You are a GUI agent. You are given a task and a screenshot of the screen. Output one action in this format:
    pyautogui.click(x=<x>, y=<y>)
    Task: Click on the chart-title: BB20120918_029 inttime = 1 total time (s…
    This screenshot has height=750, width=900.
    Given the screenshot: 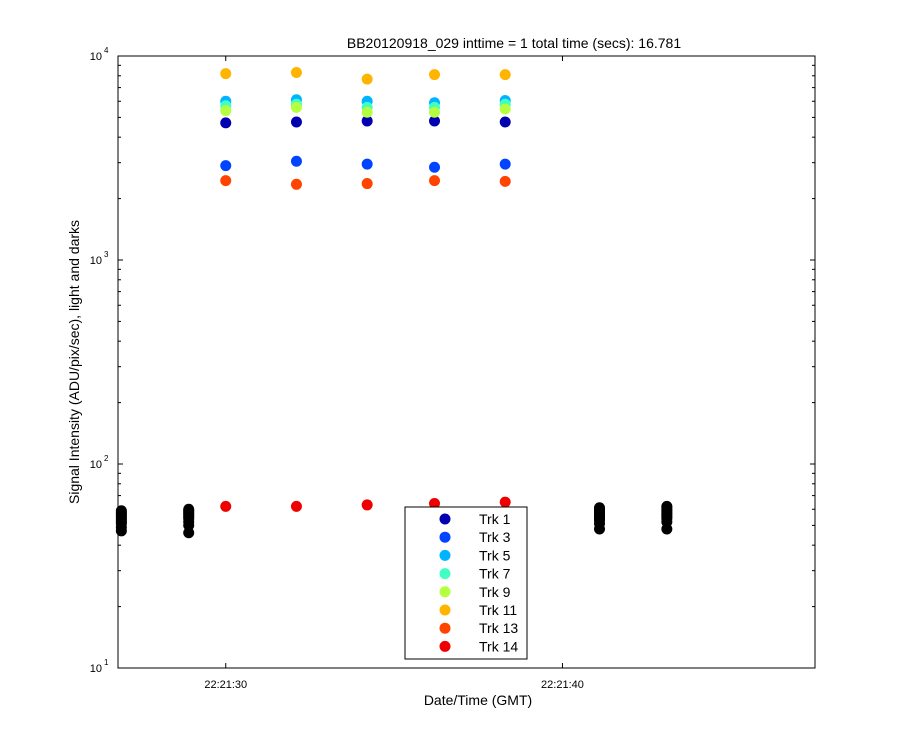 What is the action you would take?
    pyautogui.click(x=514, y=43)
    